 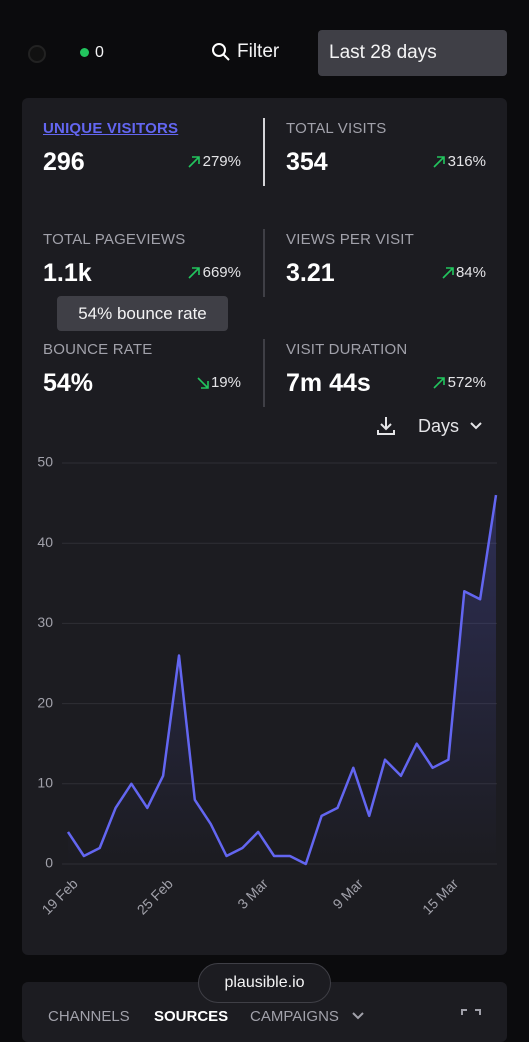 I want to click on stat-label: TOTAL PAGEVIEWS, so click(x=114, y=239).